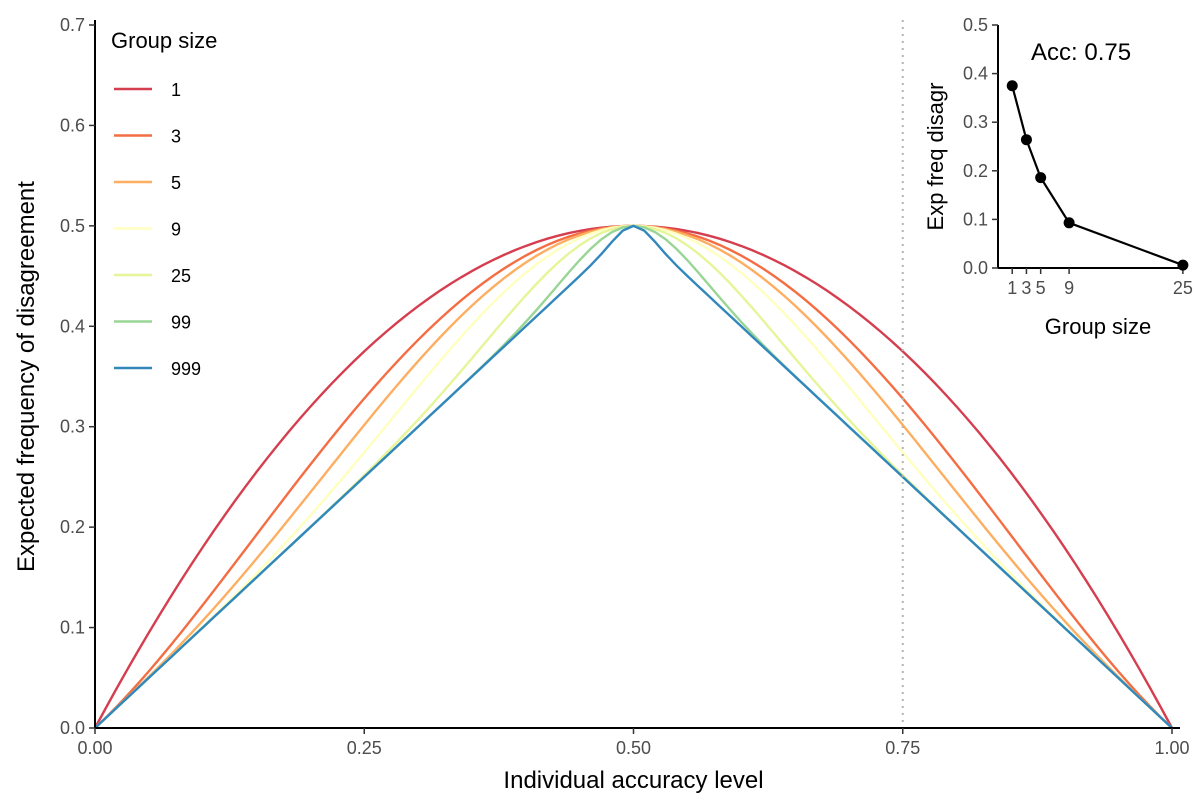 This screenshot has width=1195, height=801. I want to click on x-tick-label: 0.00, so click(94, 748).